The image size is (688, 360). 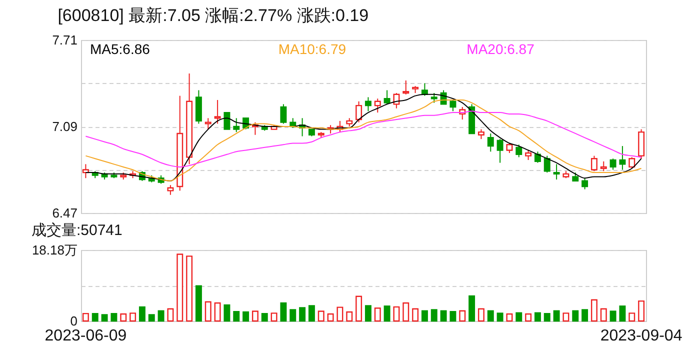 I want to click on y-tick-label: 7.09, so click(x=65, y=126).